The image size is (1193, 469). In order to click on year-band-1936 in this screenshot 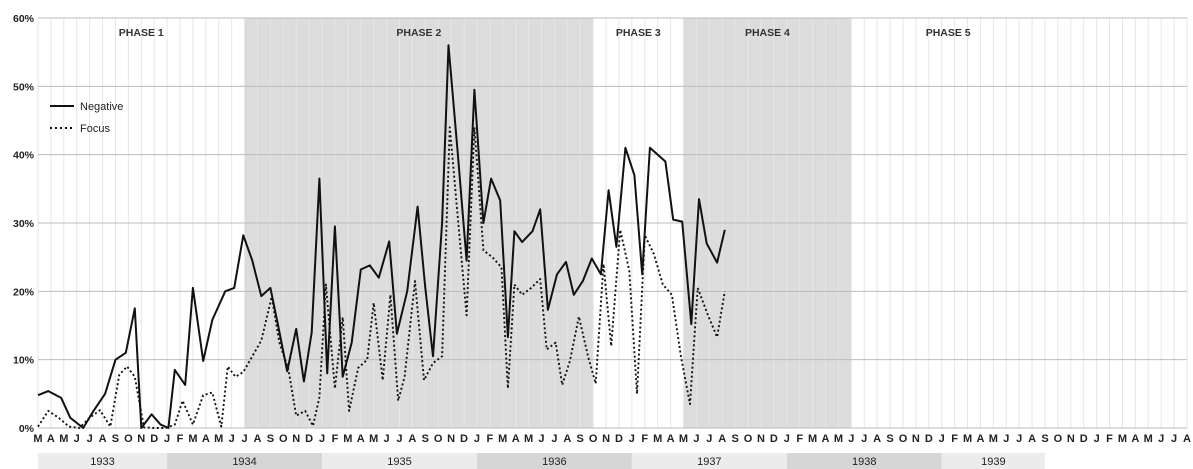, I will do `click(554, 461)`.